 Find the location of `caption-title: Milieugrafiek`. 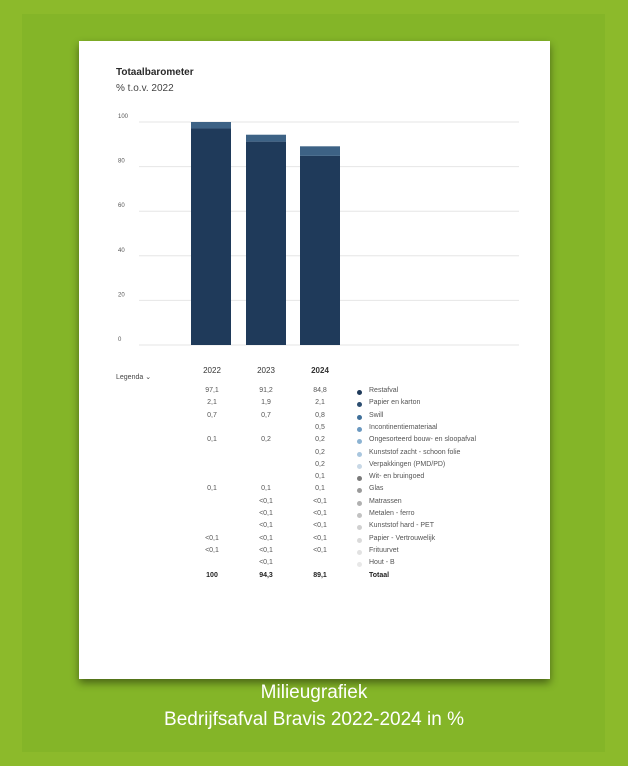

caption-title: Milieugrafiek is located at coordinates (314, 692).